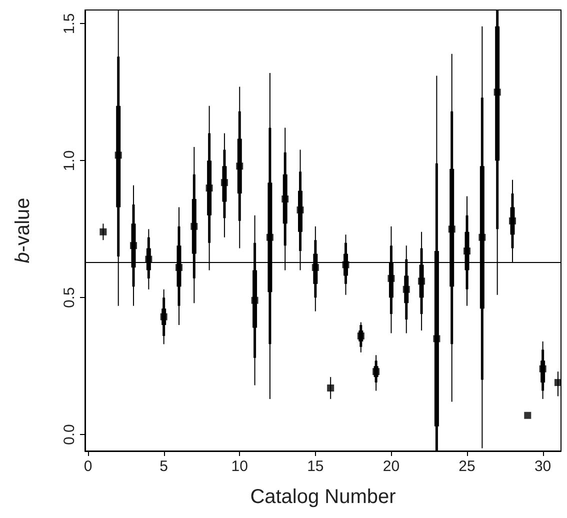 This screenshot has width=567, height=518. Describe the element at coordinates (239, 466) in the screenshot. I see `x-tick-label: 10` at that location.